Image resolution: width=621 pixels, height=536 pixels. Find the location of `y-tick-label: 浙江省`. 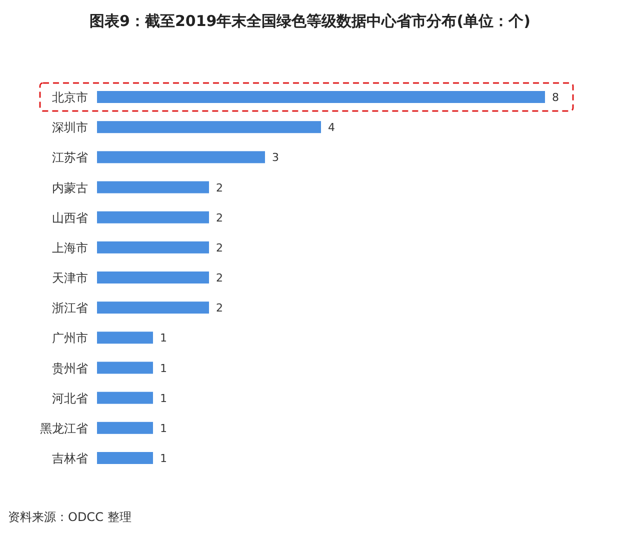

y-tick-label: 浙江省 is located at coordinates (70, 308).